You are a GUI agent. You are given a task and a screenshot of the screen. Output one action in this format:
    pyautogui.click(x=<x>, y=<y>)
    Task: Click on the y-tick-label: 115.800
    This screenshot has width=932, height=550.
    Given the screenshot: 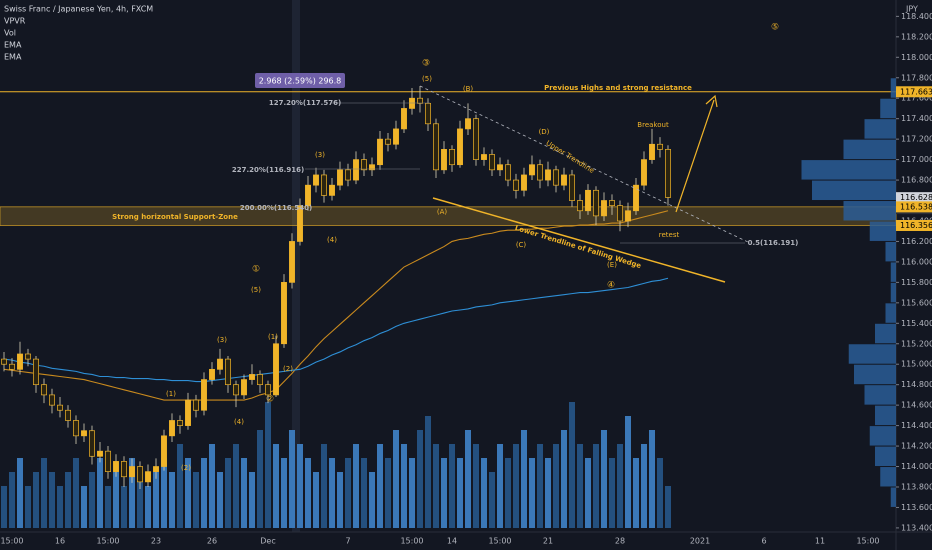 What is the action you would take?
    pyautogui.click(x=916, y=282)
    